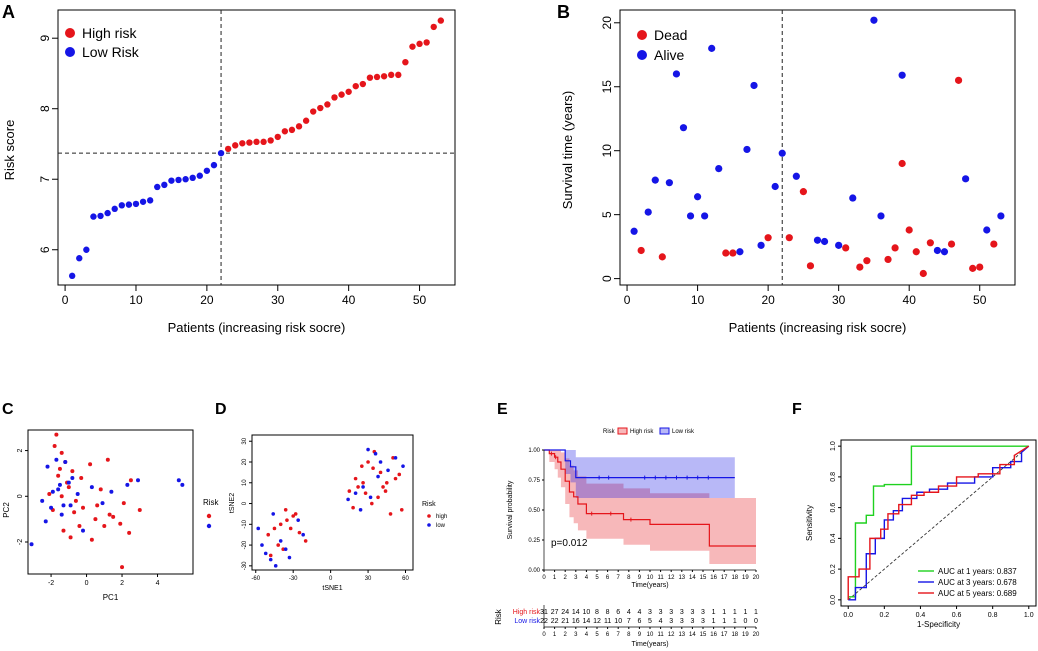  I want to click on x-tick-label: 7, so click(619, 578).